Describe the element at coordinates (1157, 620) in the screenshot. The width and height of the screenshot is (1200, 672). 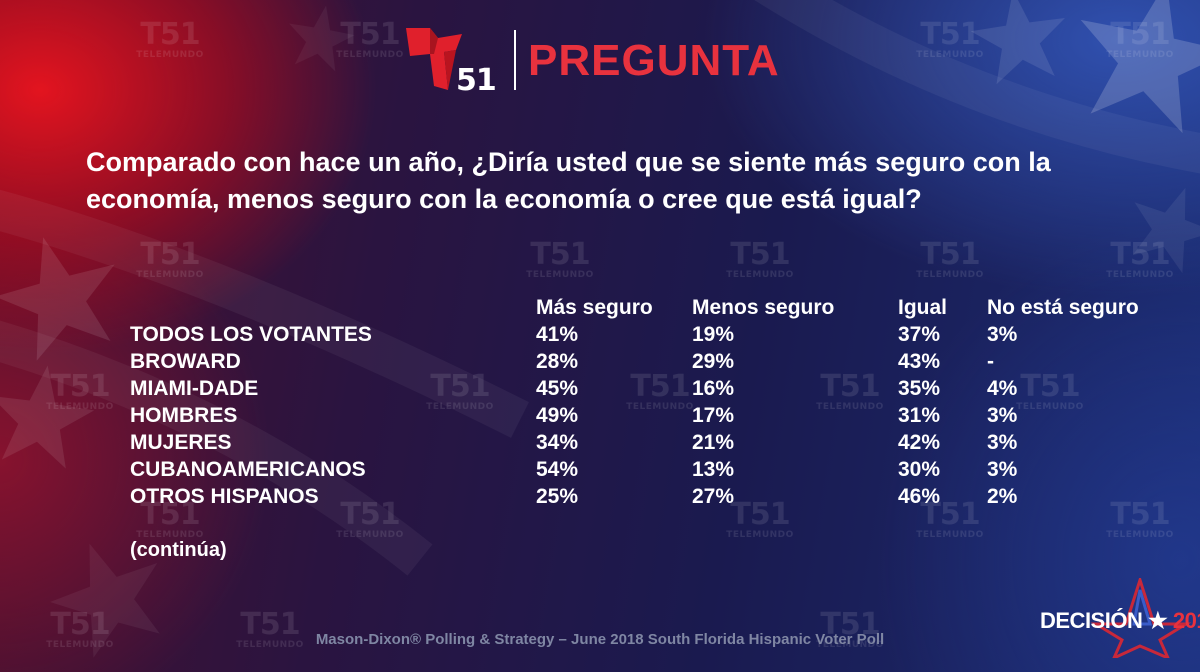
I see `star-icon: ★` at that location.